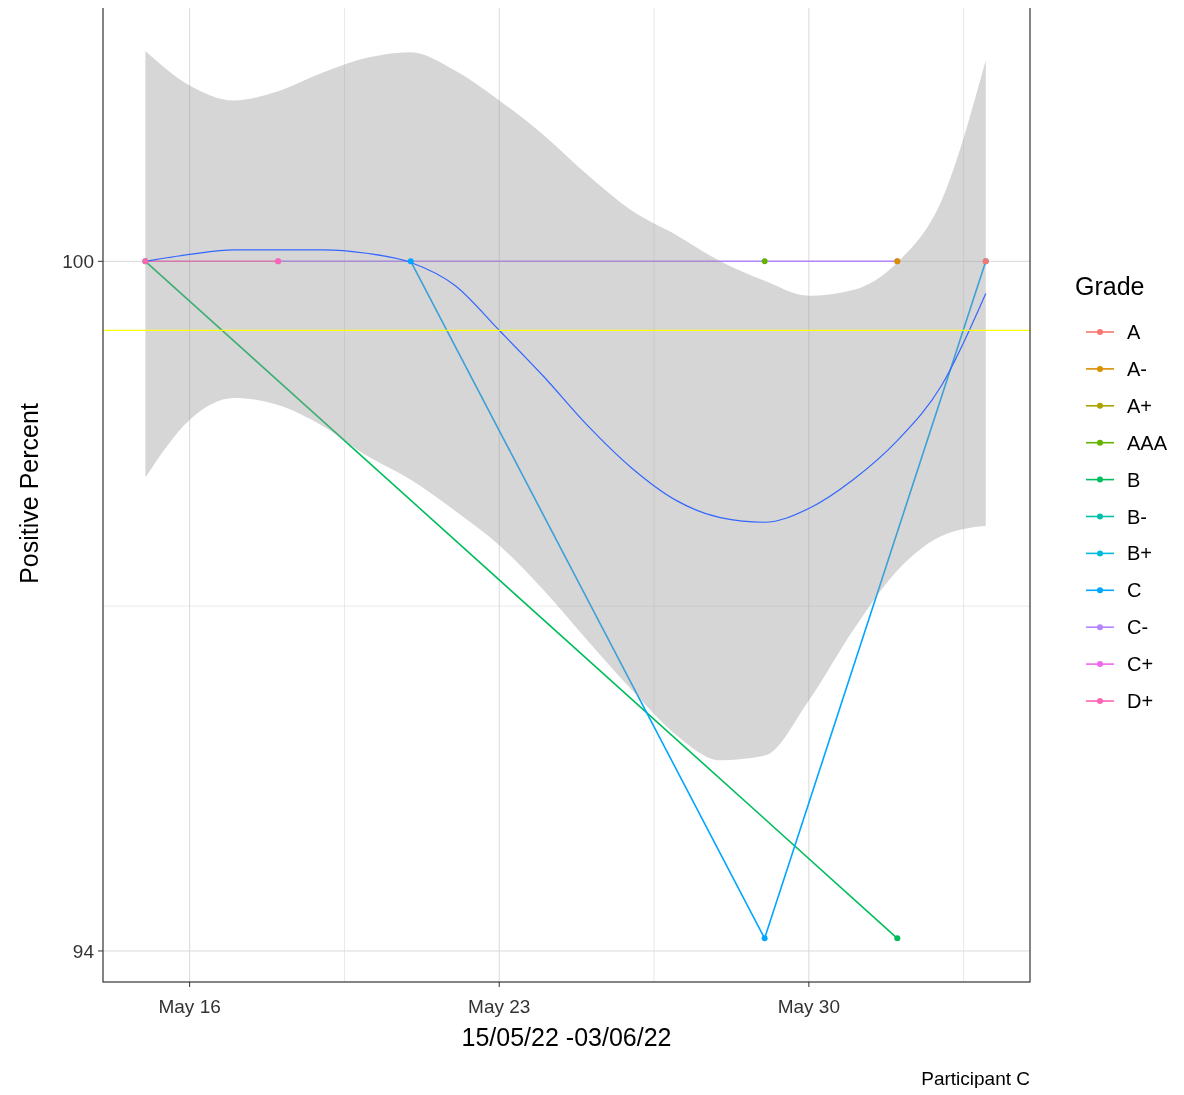 The image size is (1184, 1095). I want to click on y-tick-label: 94, so click(83, 951).